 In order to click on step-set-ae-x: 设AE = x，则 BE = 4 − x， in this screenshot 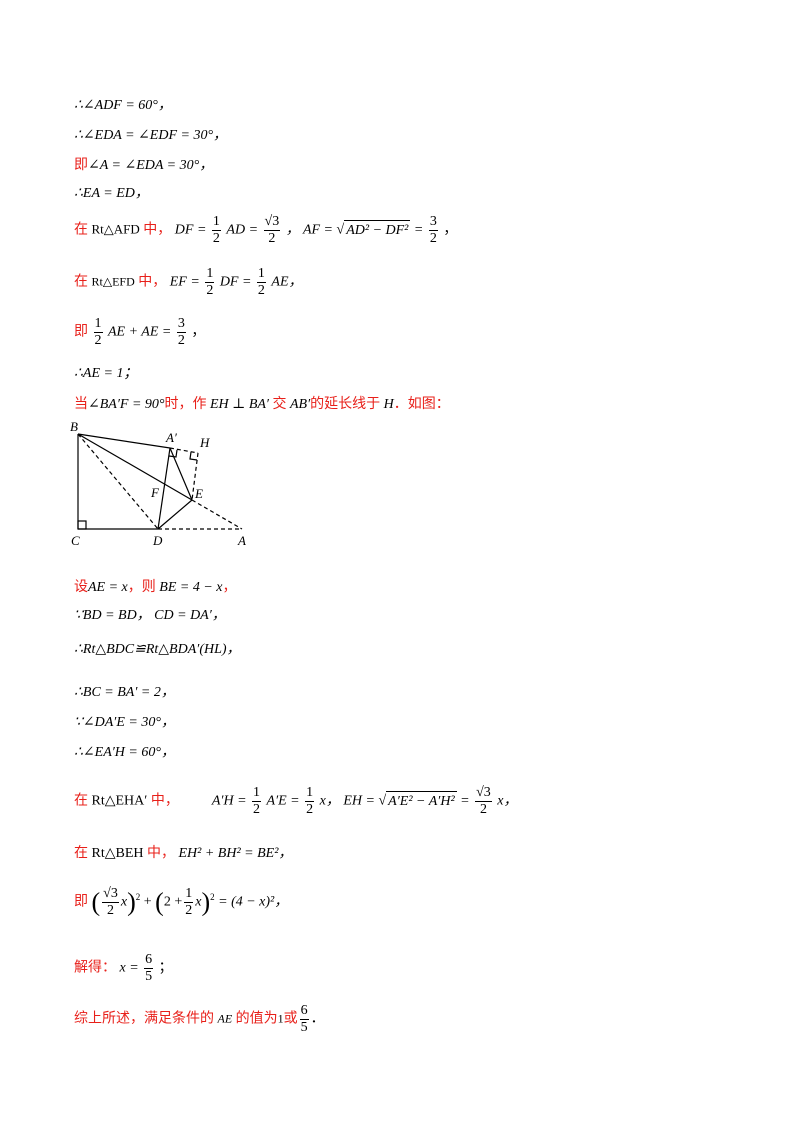, I will do `click(155, 587)`.